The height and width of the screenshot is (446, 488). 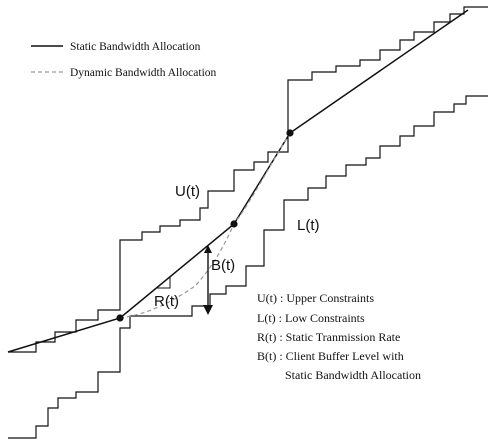 I want to click on definition-lower: L(t) : Low Constraints, so click(x=311, y=318).